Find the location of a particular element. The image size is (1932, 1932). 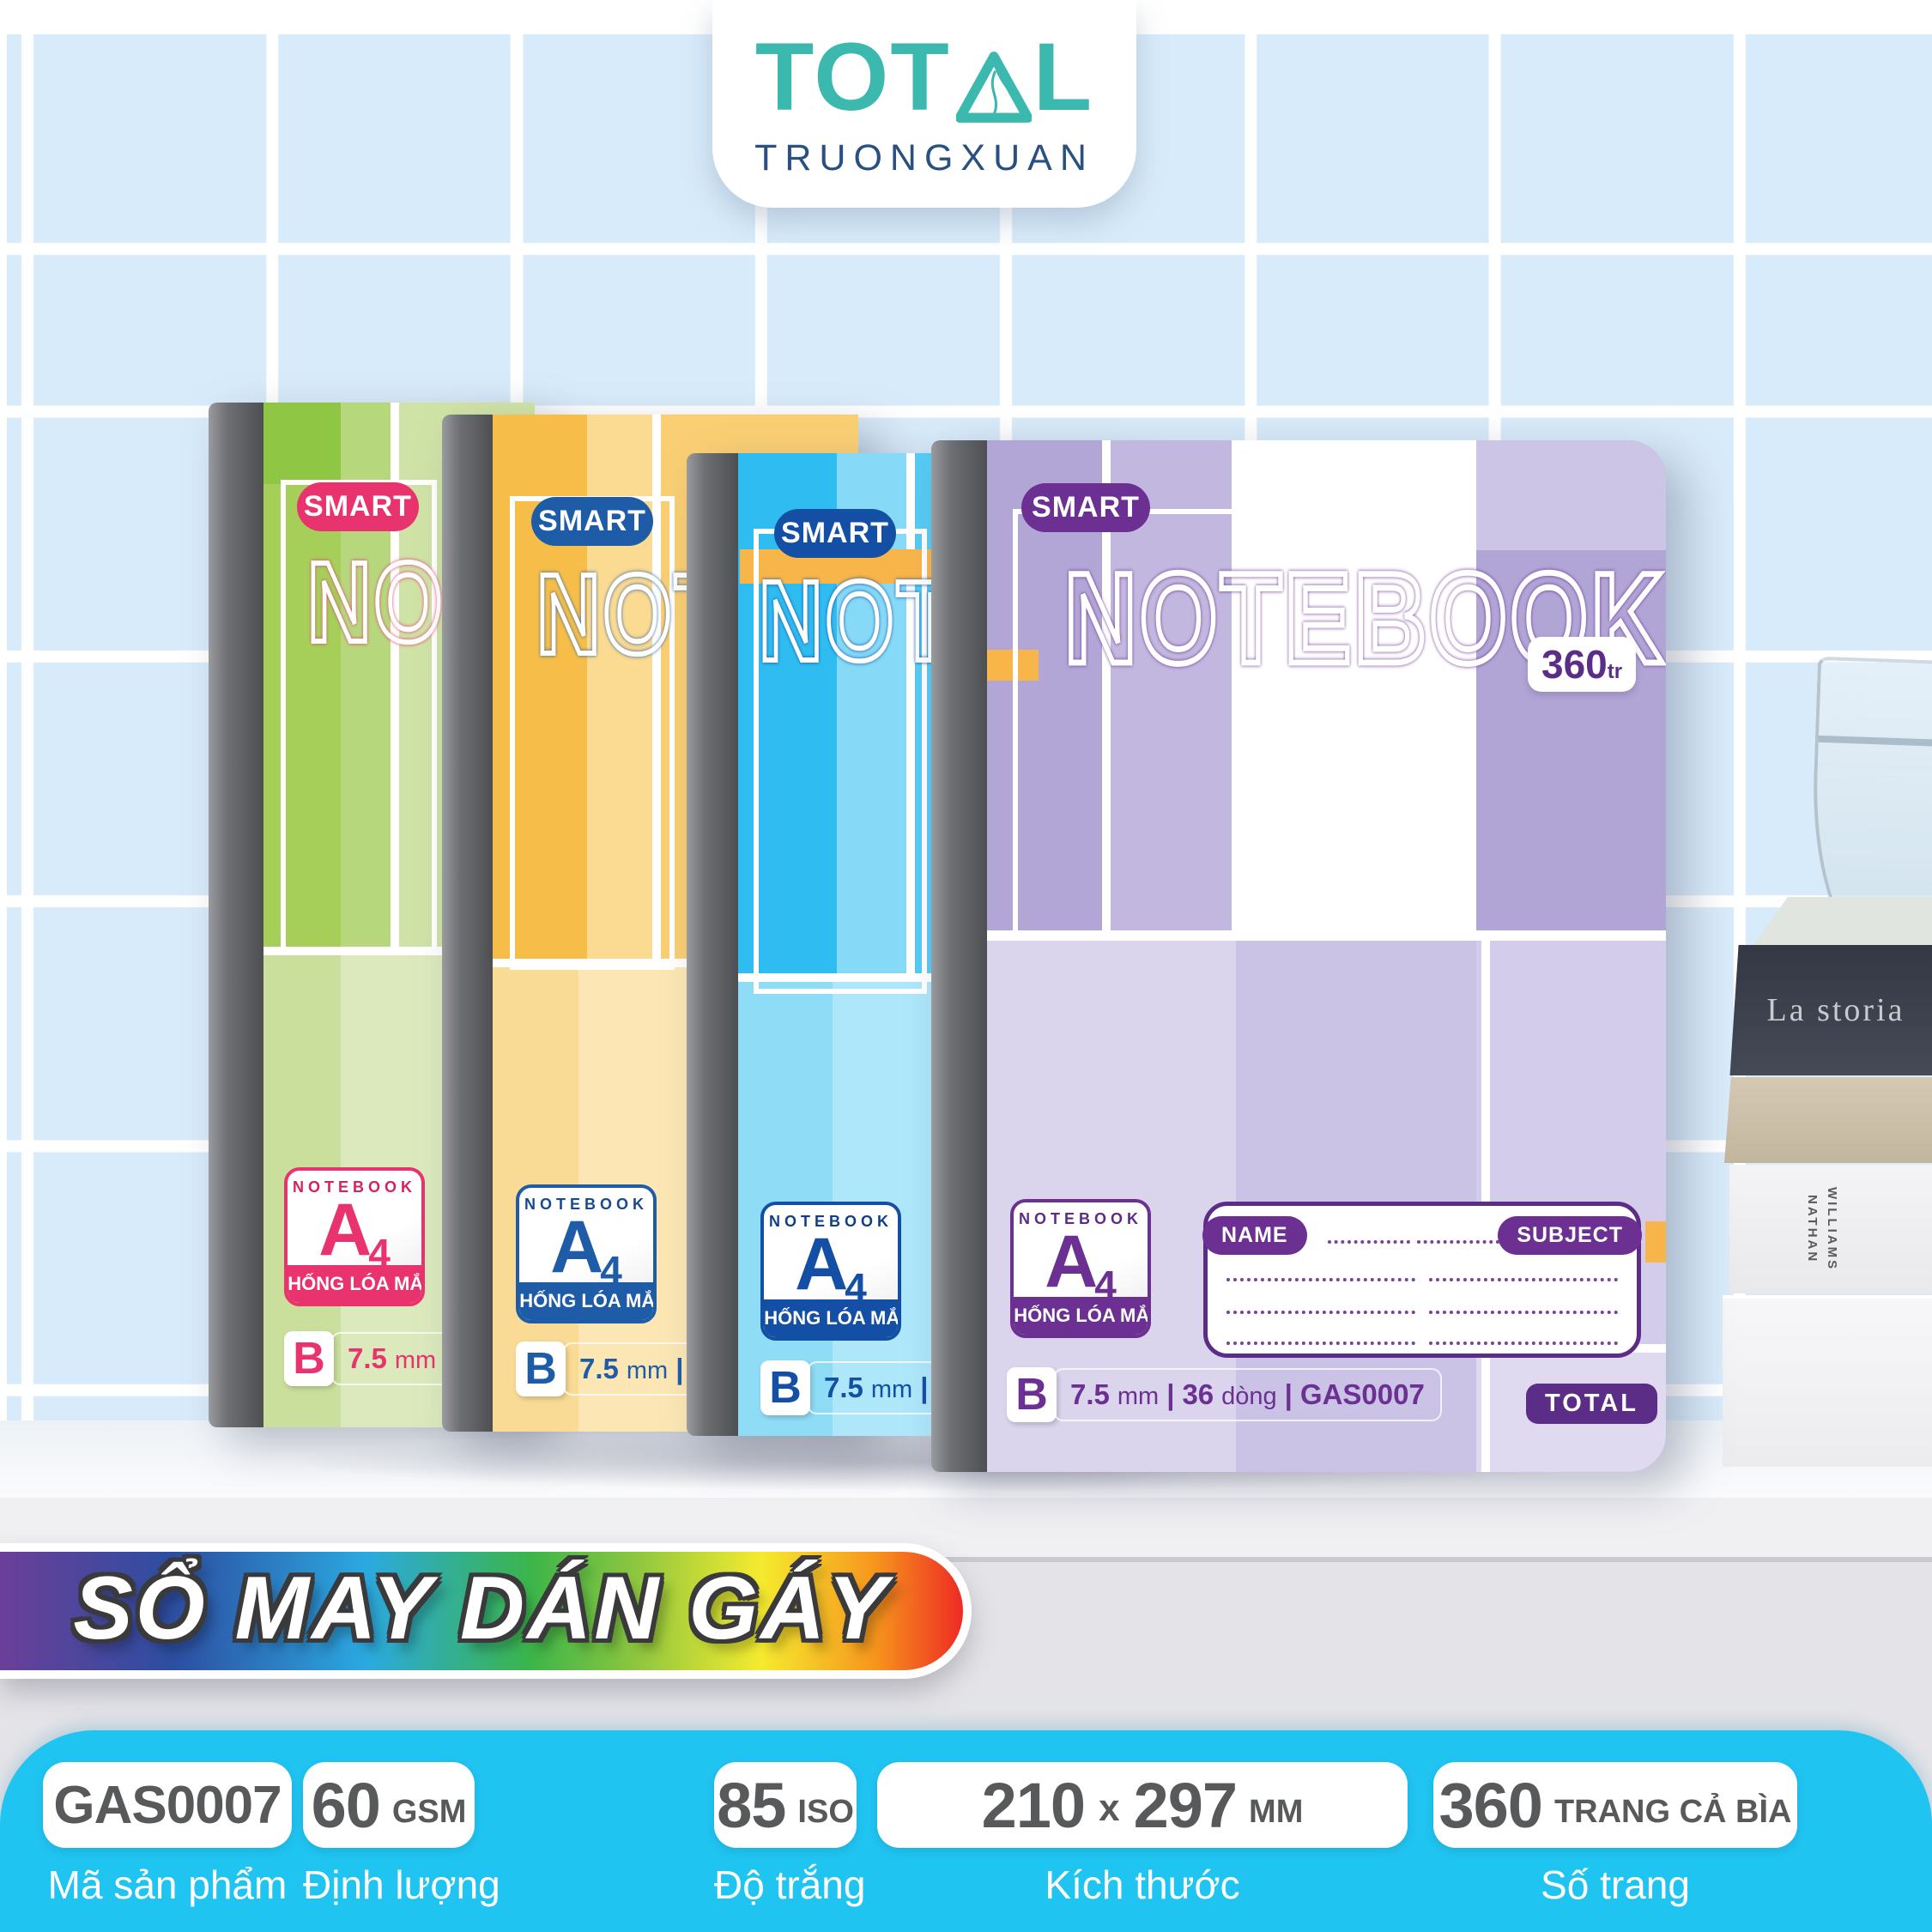

line-height-value: 7.5 is located at coordinates (368, 1358).